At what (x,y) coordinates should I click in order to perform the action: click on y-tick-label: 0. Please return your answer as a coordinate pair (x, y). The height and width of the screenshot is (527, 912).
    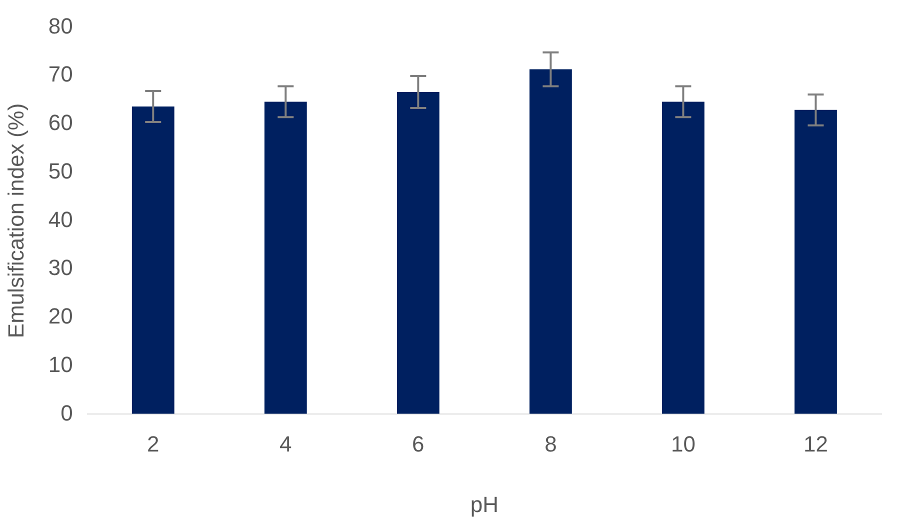
    Looking at the image, I should click on (66, 413).